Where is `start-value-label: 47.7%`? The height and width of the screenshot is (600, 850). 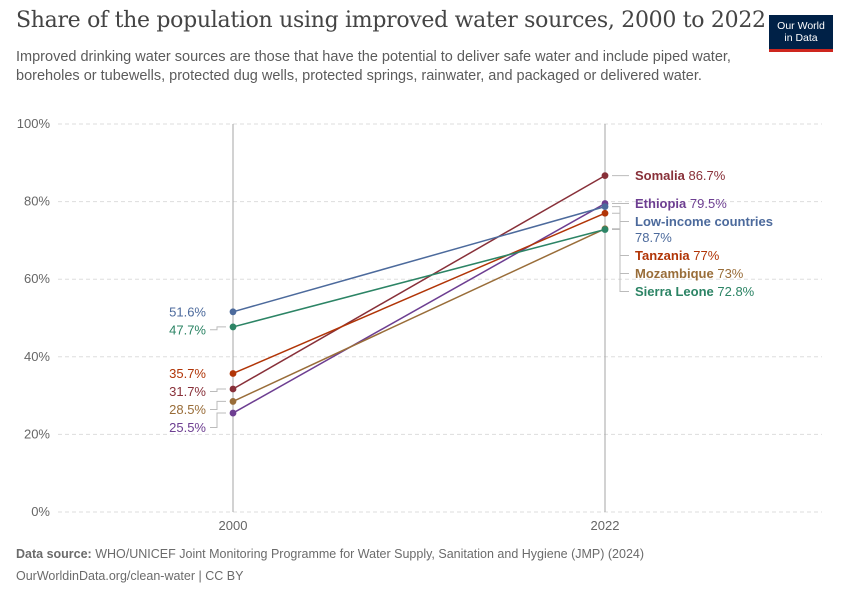 start-value-label: 47.7% is located at coordinates (187, 329).